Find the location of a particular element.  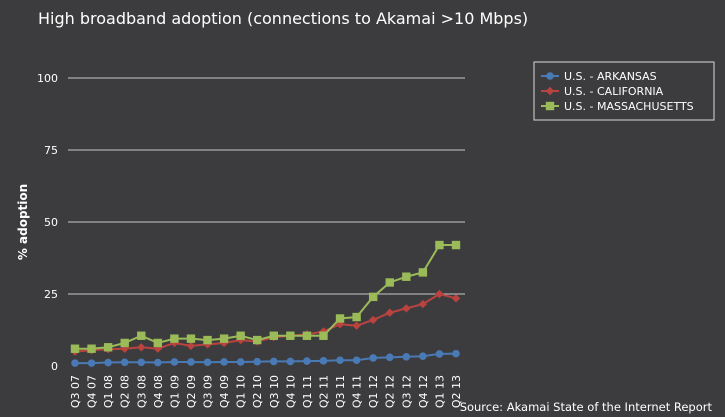

x-tick-label: Q3 11 is located at coordinates (340, 391).